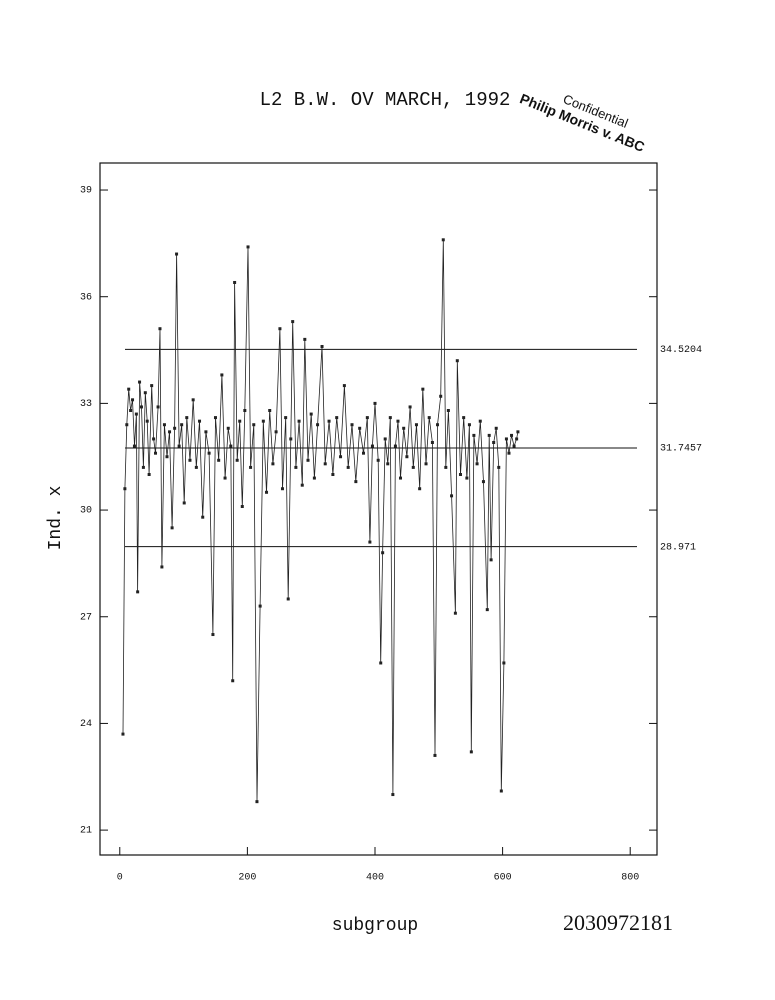 The width and height of the screenshot is (775, 1000). Describe the element at coordinates (385, 100) in the screenshot. I see `chart-title: L2 B.W. OV MARCH, 1992` at that location.